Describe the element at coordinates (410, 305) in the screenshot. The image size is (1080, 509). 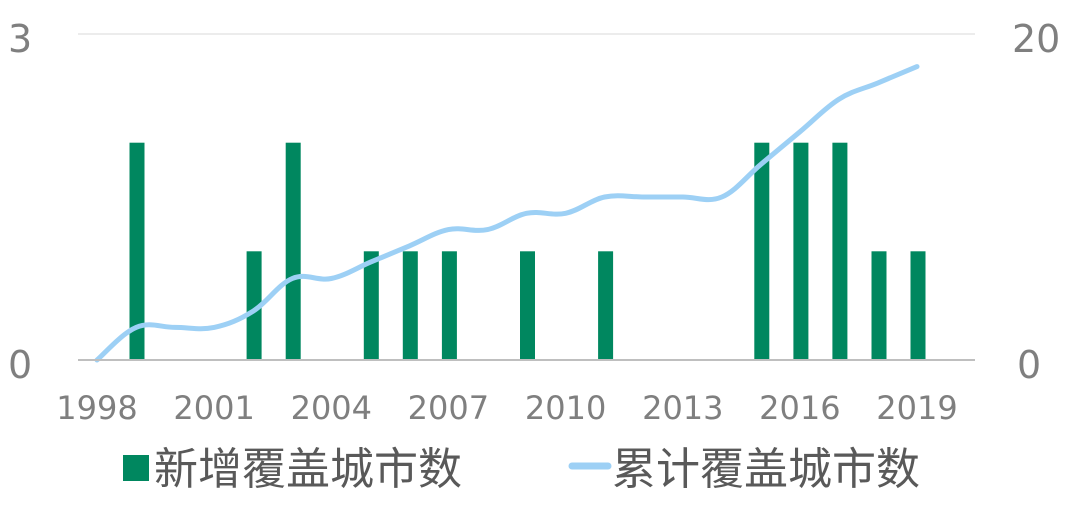
I see `bar-2006` at that location.